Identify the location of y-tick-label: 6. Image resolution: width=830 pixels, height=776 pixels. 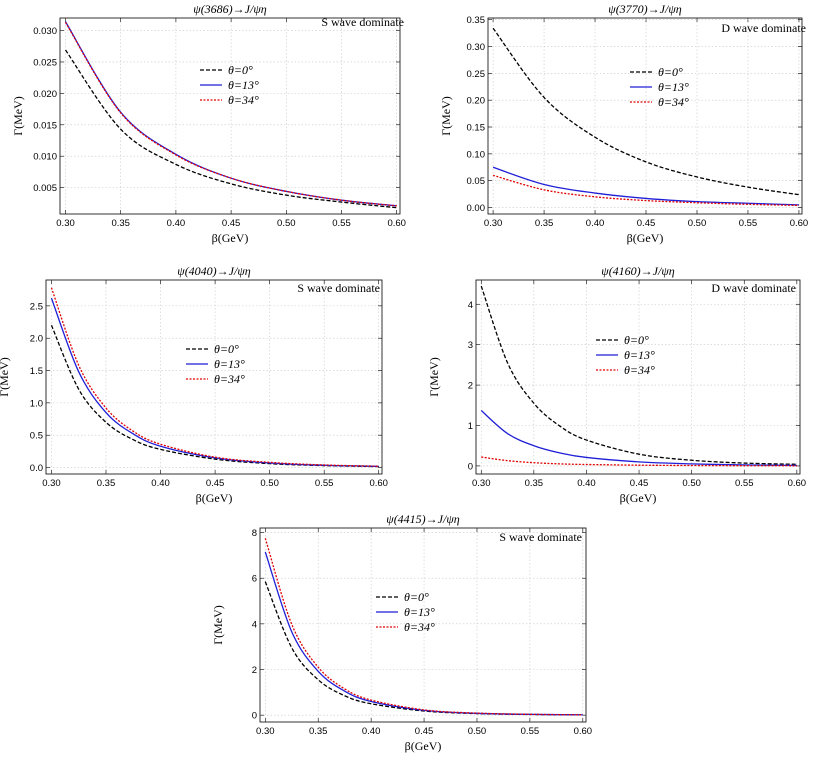
(254, 579).